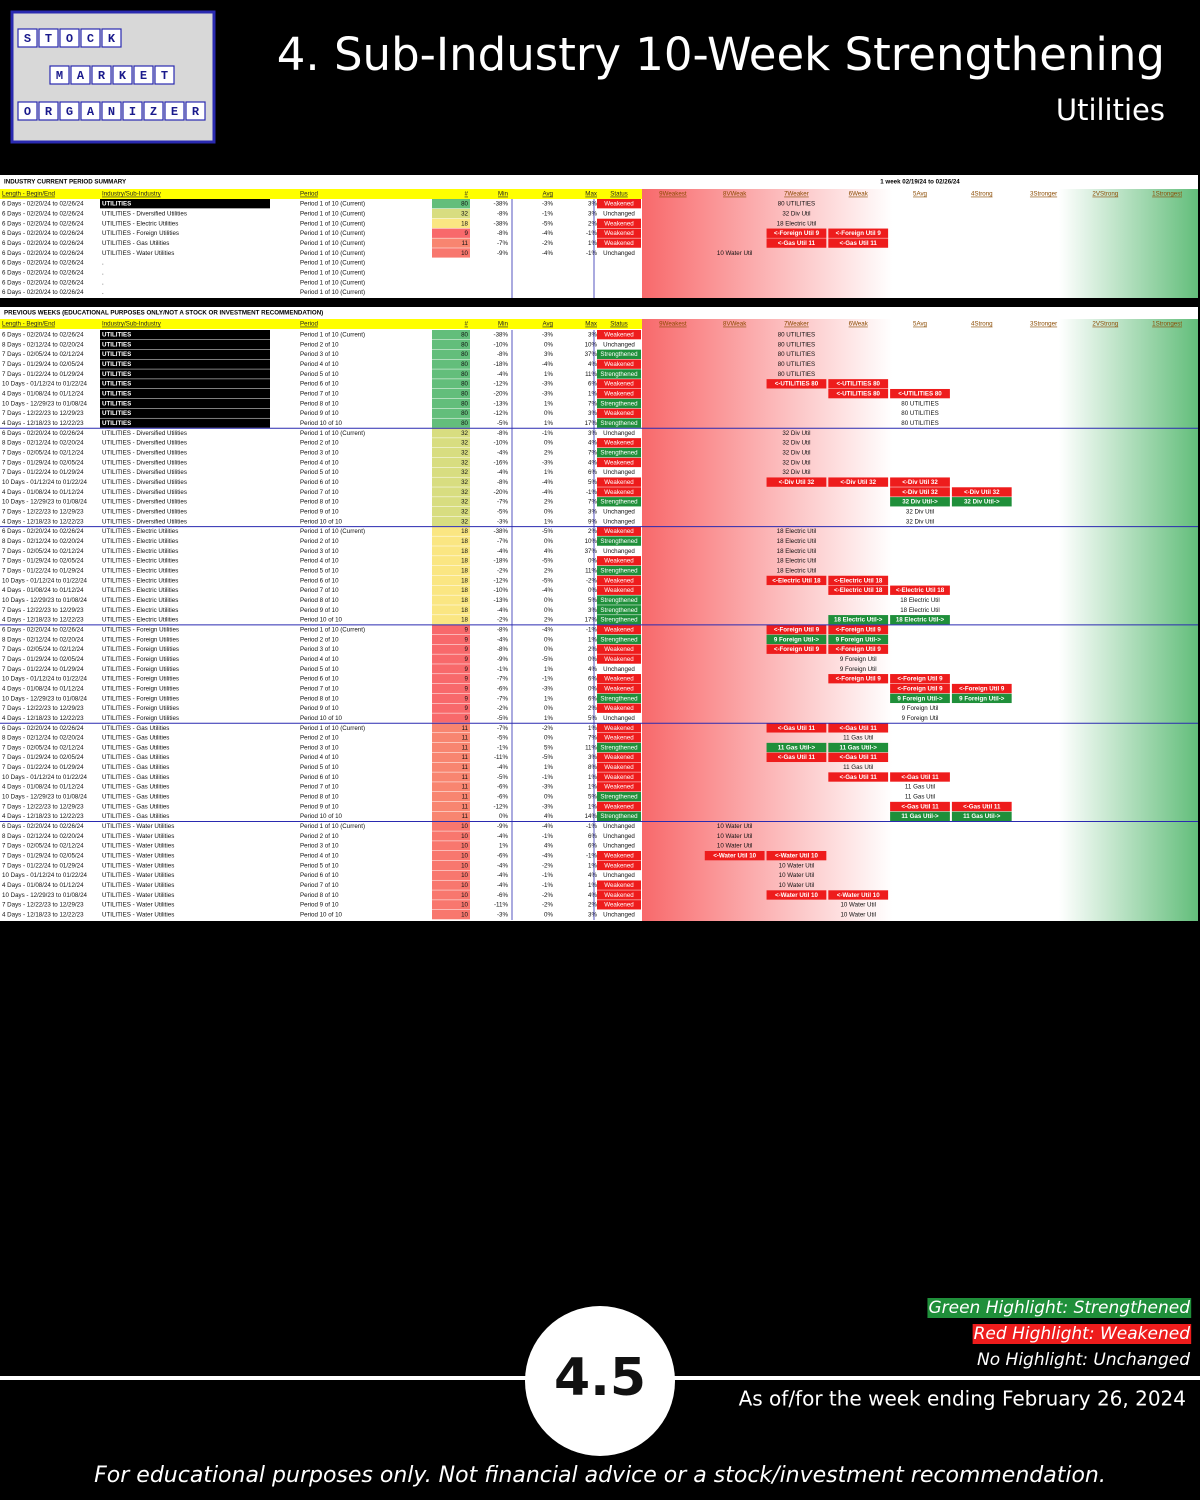 Image resolution: width=1200 pixels, height=1500 pixels. I want to click on cell-text: Period 6 of 10, so click(319, 384).